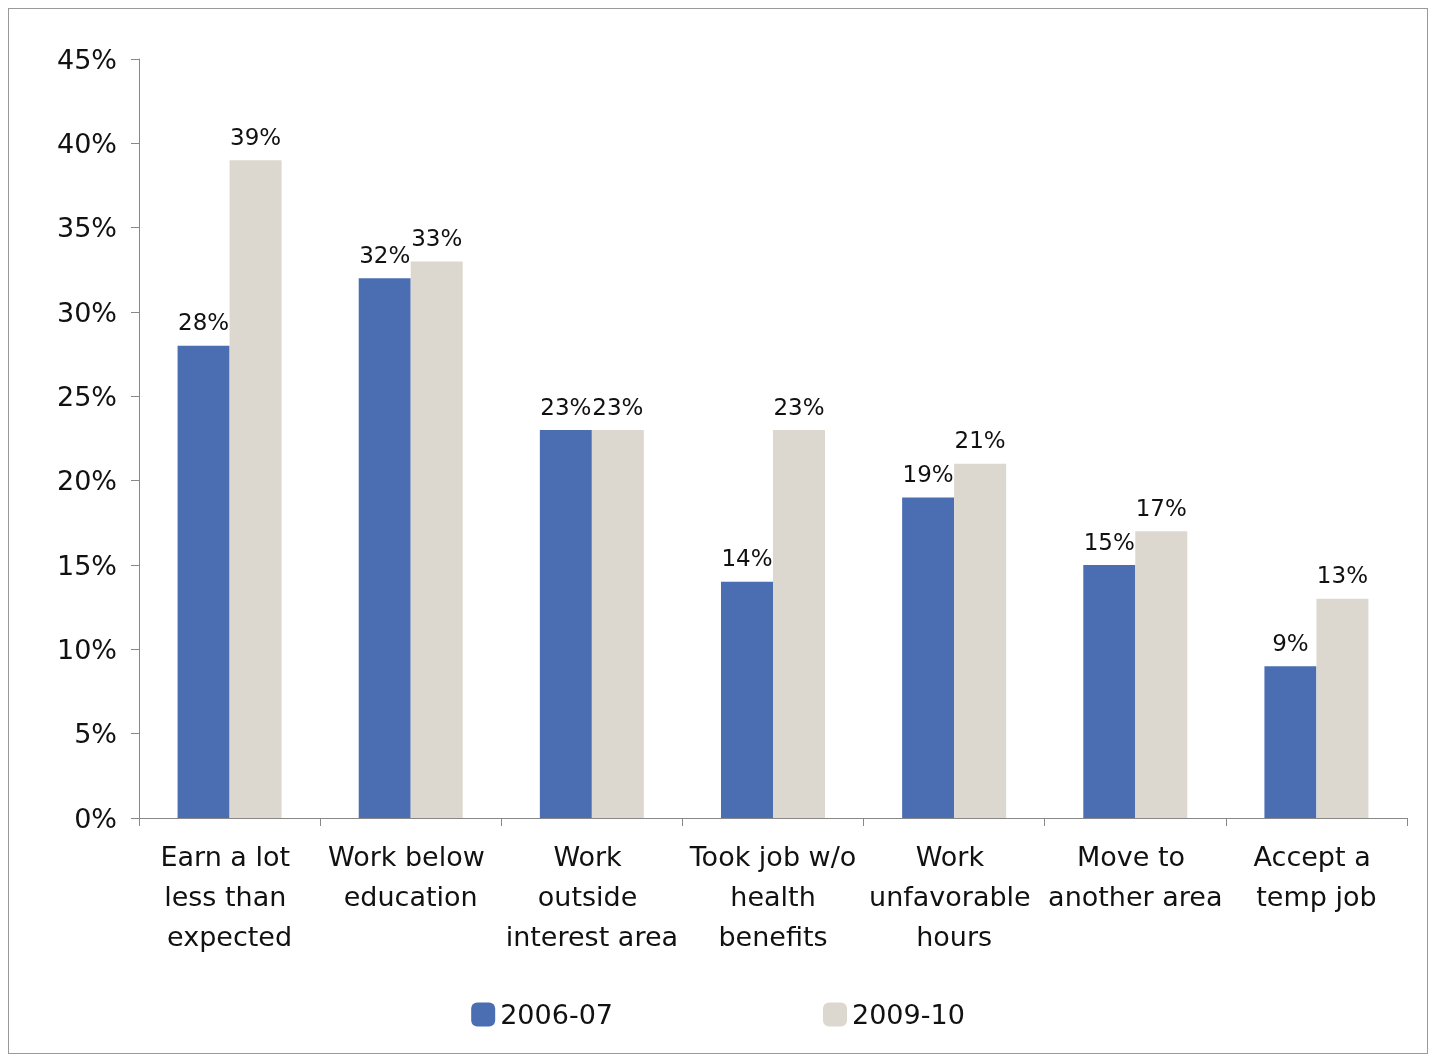  Describe the element at coordinates (86, 228) in the screenshot. I see `y-tick-label: 35%` at that location.